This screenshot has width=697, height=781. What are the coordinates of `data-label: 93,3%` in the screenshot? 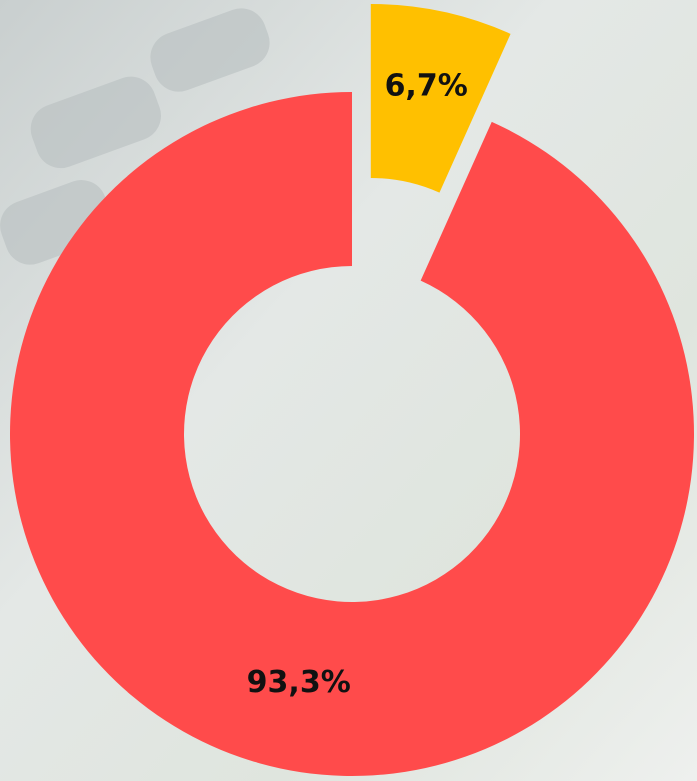 It's located at (299, 682).